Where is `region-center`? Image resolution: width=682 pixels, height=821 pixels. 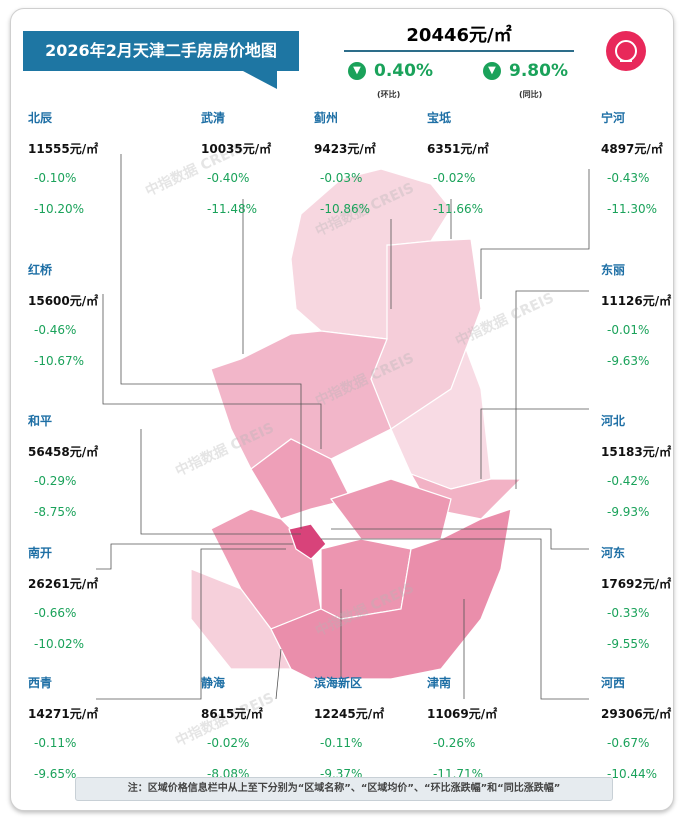 region-center is located at coordinates (307, 541).